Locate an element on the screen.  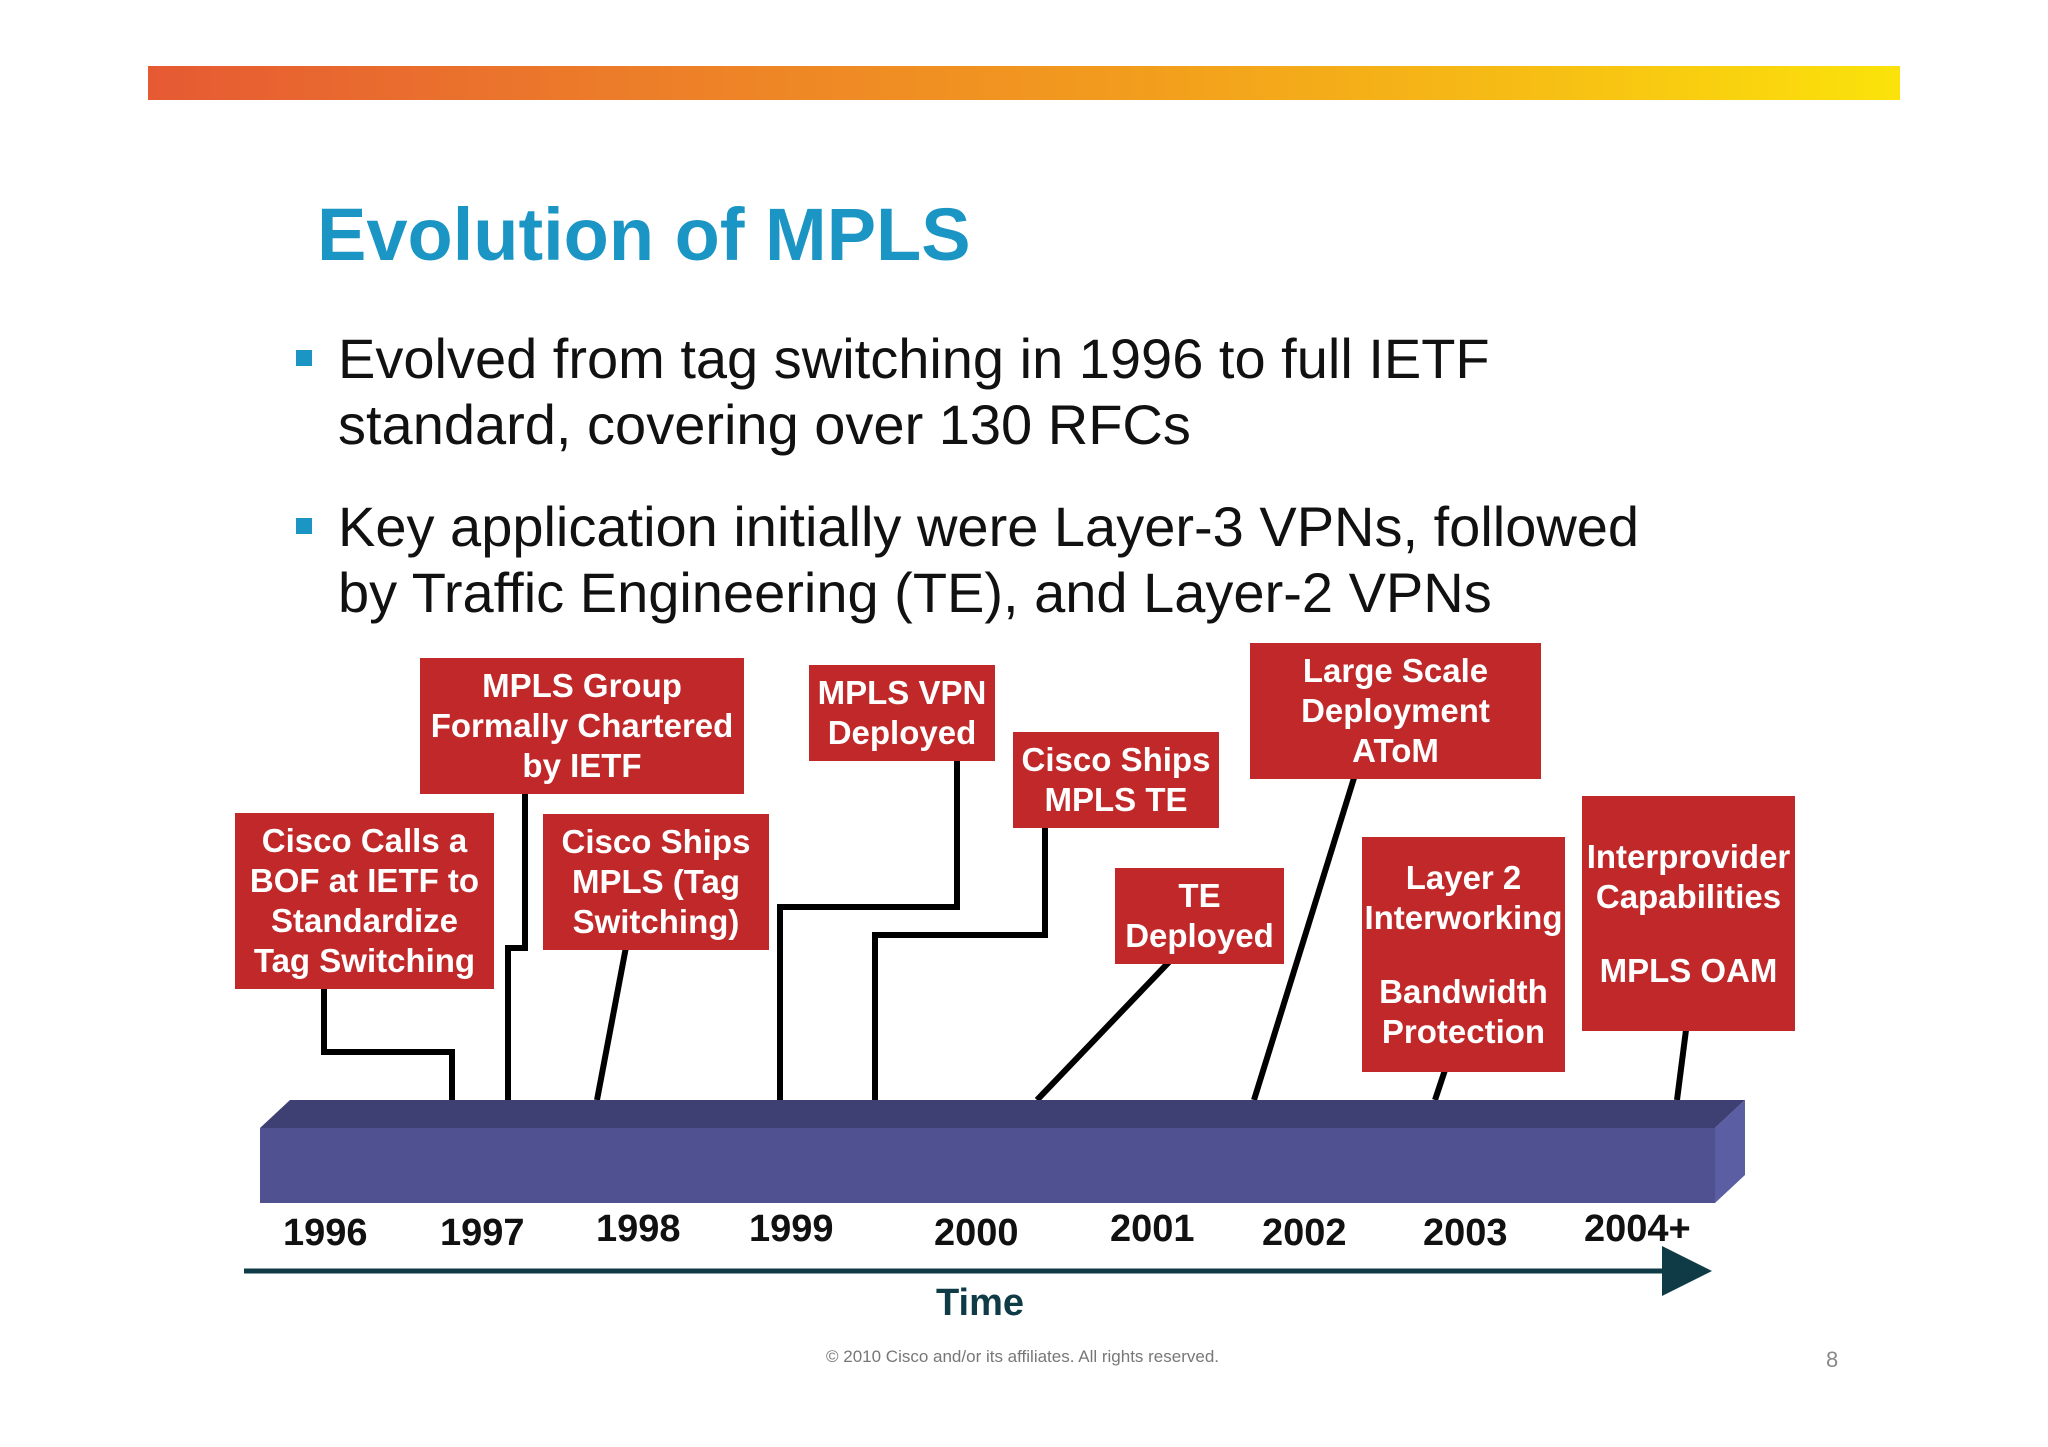
event-line: Standardize is located at coordinates (364, 920).